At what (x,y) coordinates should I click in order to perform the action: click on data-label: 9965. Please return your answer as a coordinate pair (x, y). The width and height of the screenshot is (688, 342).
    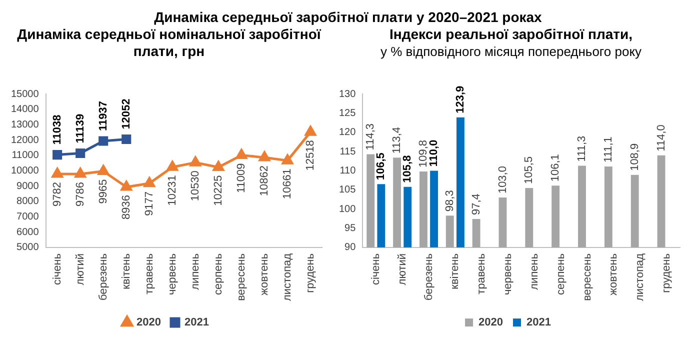
    Looking at the image, I should click on (103, 191).